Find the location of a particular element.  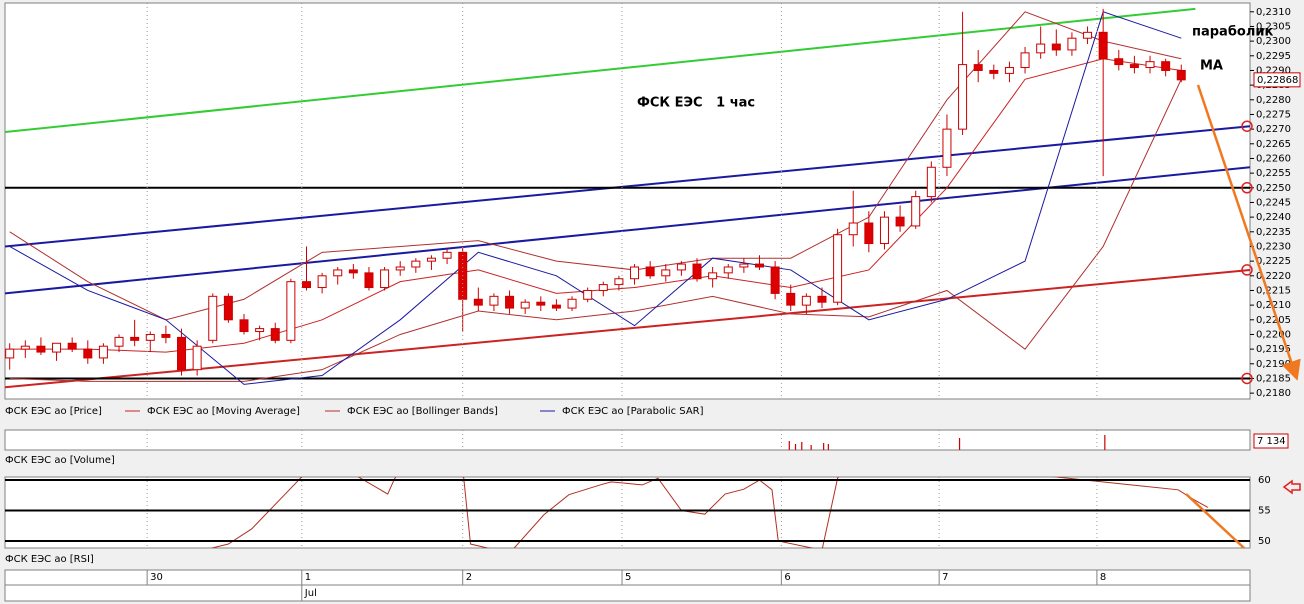

last-price-label: 0,22868 is located at coordinates (1277, 80).